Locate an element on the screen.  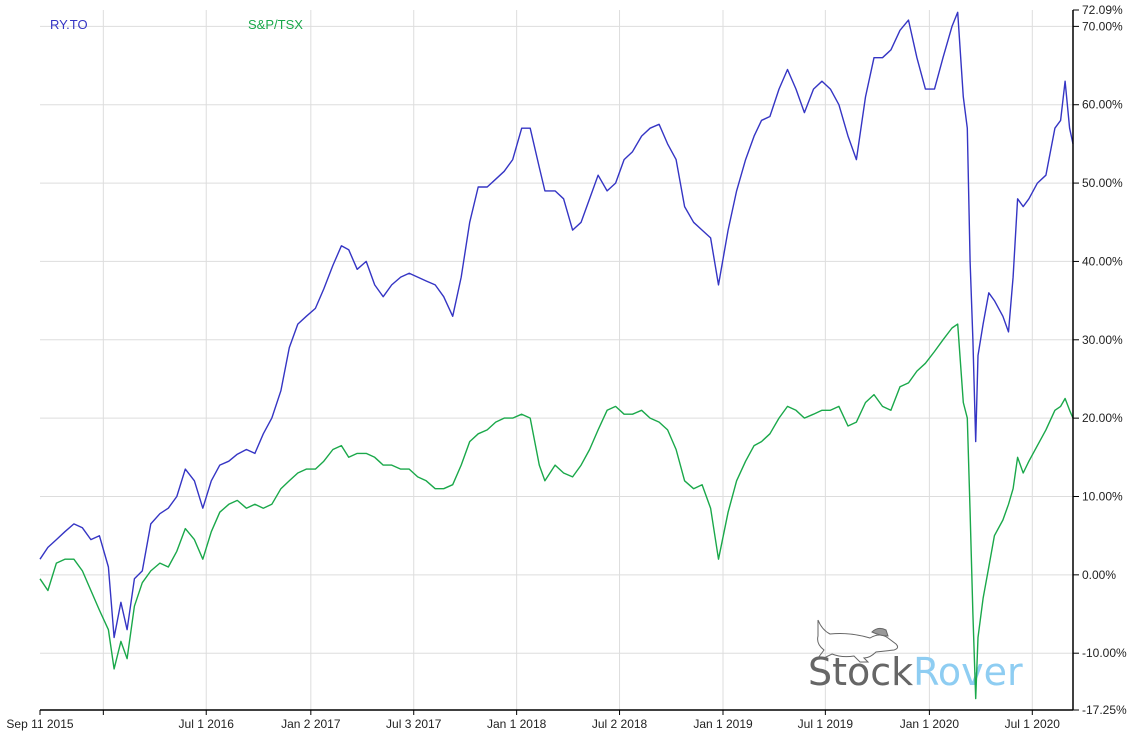
x-tick-label: Jul 1 2019 is located at coordinates (826, 724).